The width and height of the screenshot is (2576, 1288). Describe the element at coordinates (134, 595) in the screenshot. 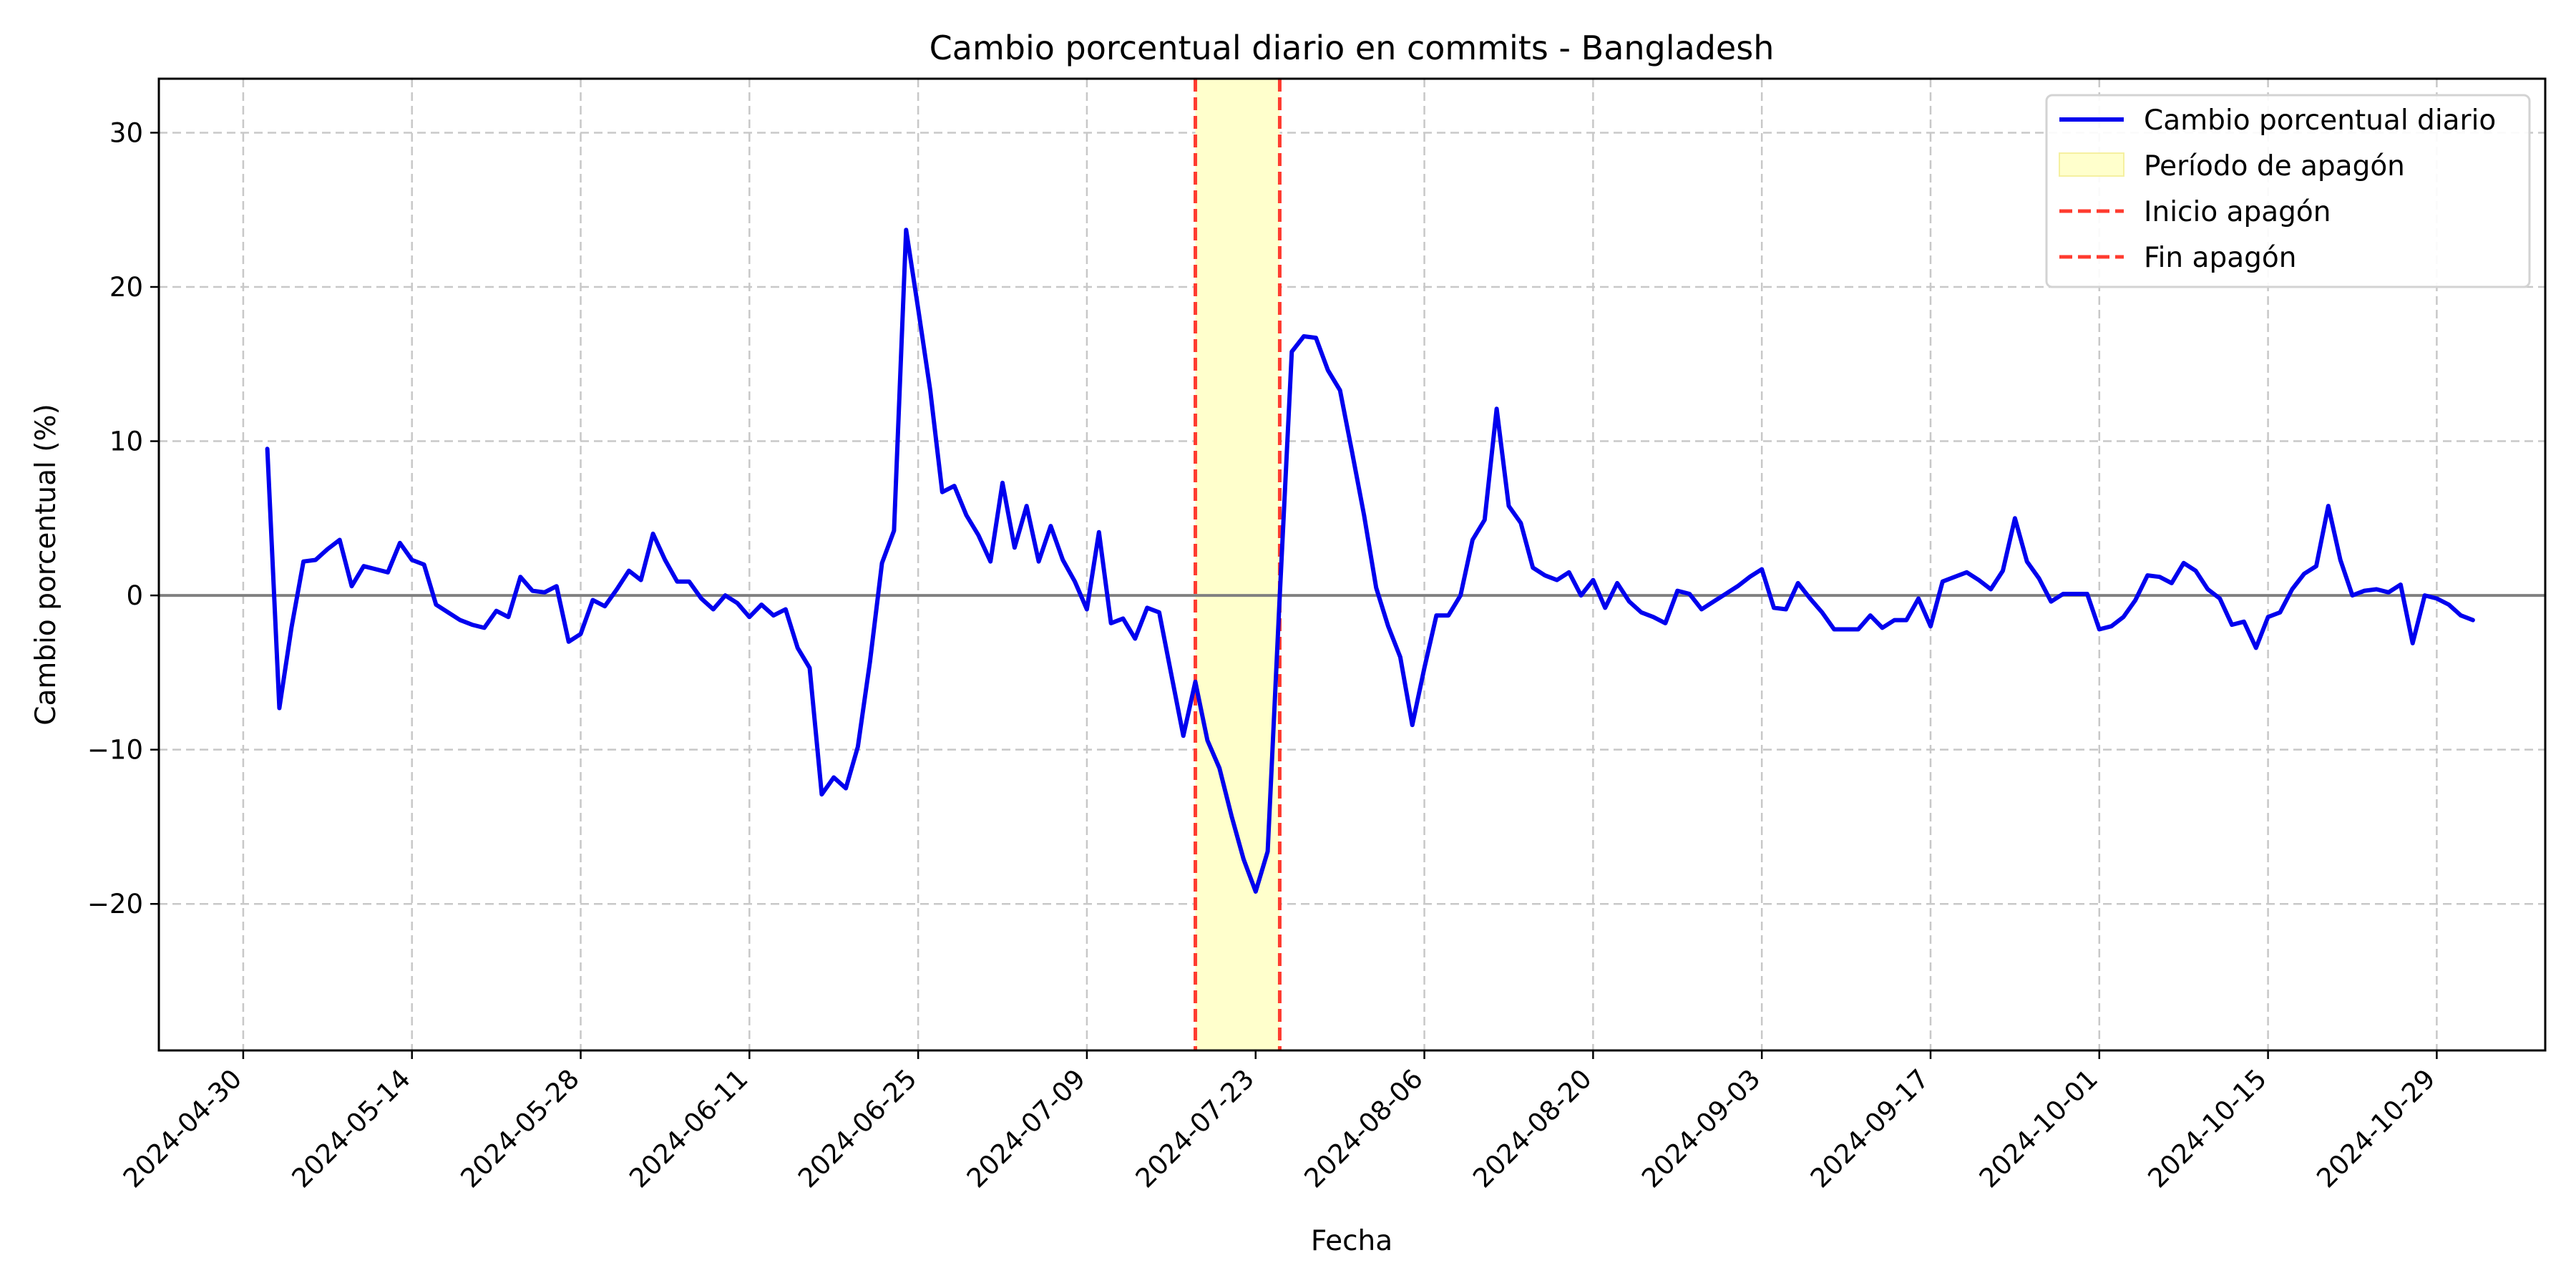

I see `y-tick-label: 0` at that location.